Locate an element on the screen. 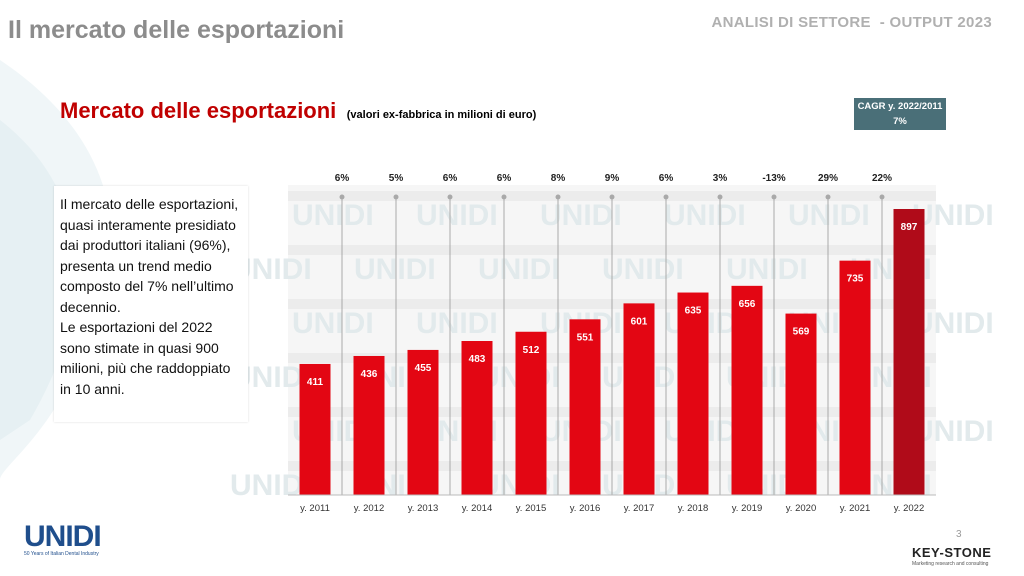 This screenshot has width=1024, height=576. keystone-logo-tagline: Marketing research and consulting is located at coordinates (950, 564).